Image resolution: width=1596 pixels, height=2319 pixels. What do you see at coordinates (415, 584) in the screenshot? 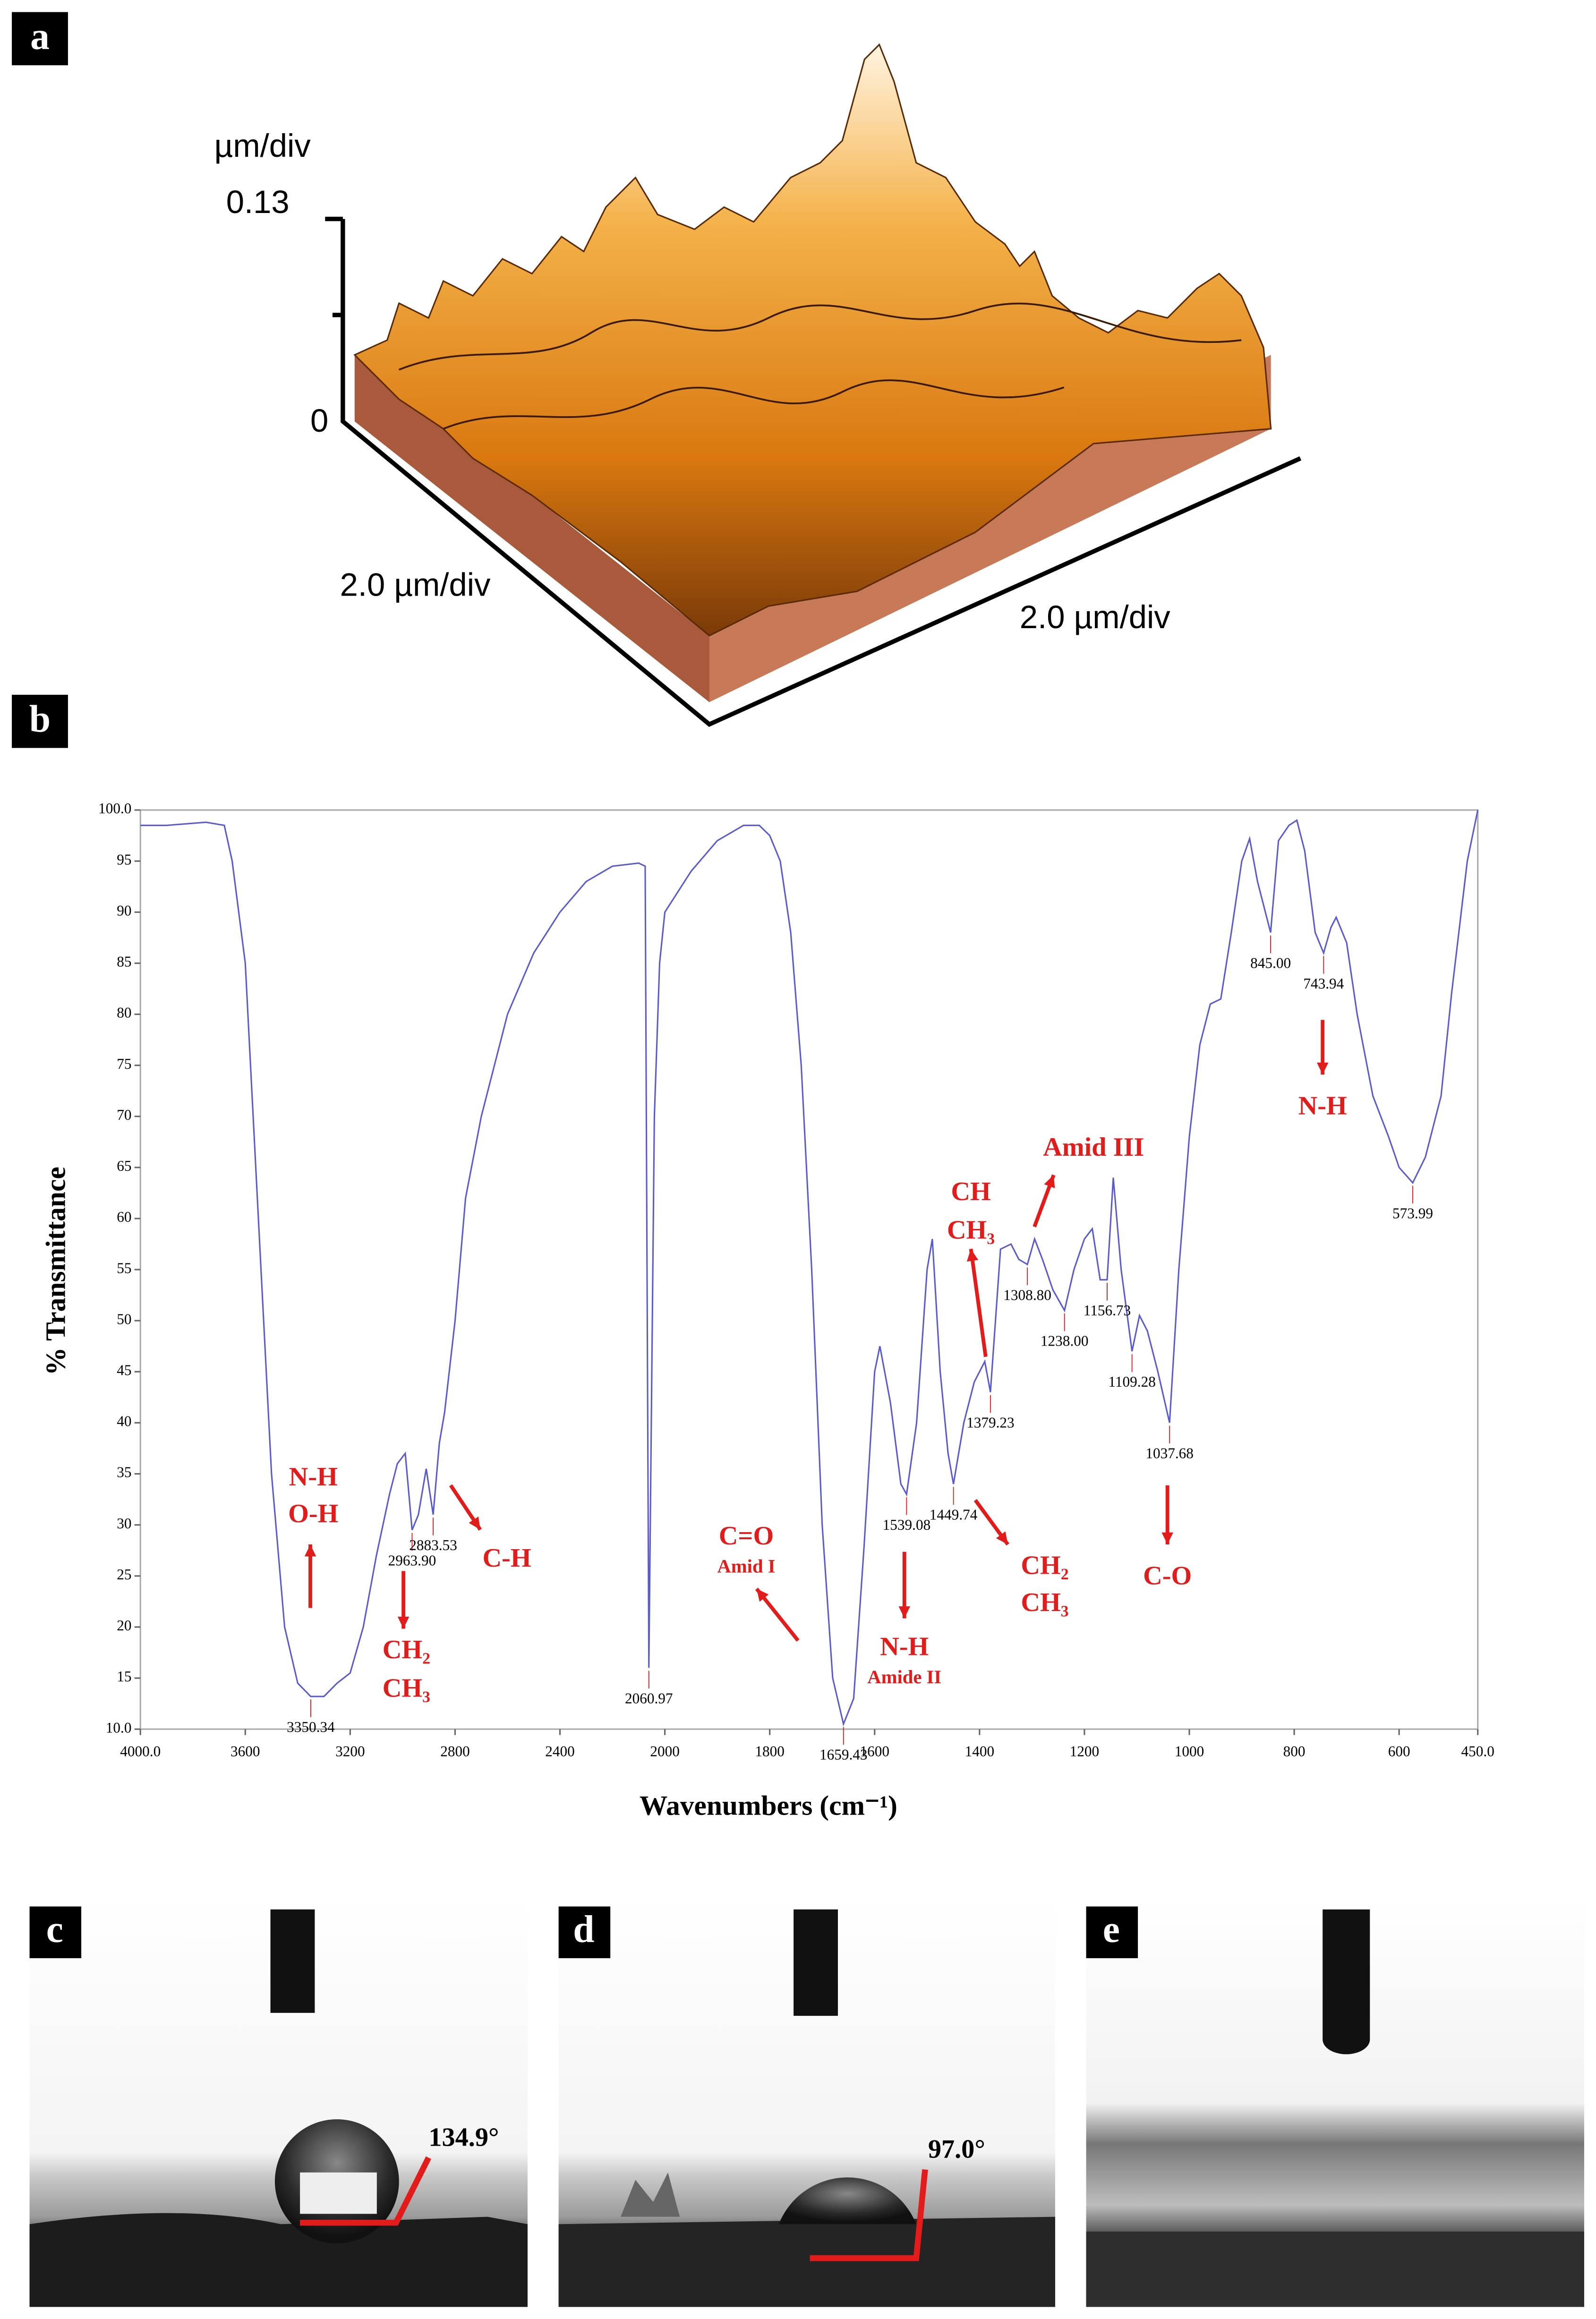
I see `afm-x-scale: 2.0 µm/div` at bounding box center [415, 584].